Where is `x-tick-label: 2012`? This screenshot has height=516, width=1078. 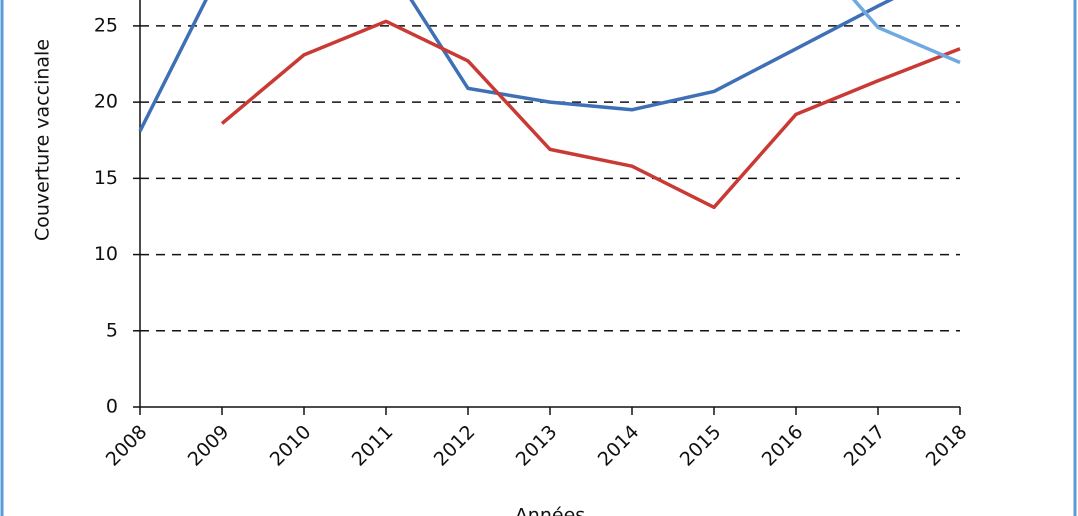 x-tick-label: 2012 is located at coordinates (455, 446).